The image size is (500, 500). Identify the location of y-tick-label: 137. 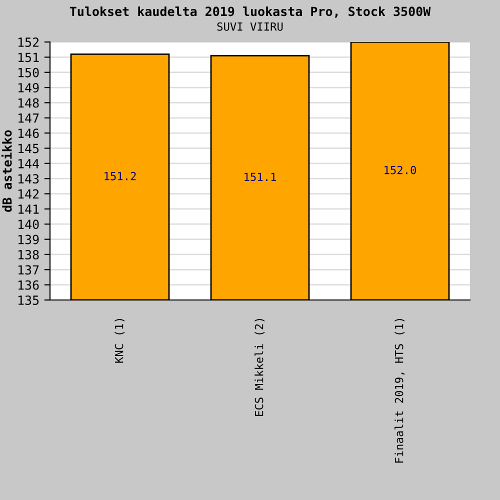
(28, 270).